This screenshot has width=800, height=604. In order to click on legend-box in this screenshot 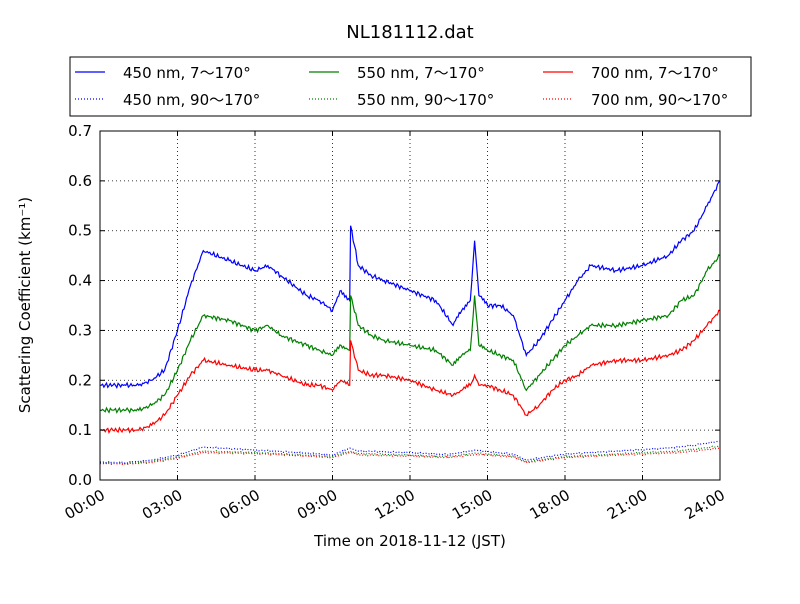, I will do `click(410, 86)`.